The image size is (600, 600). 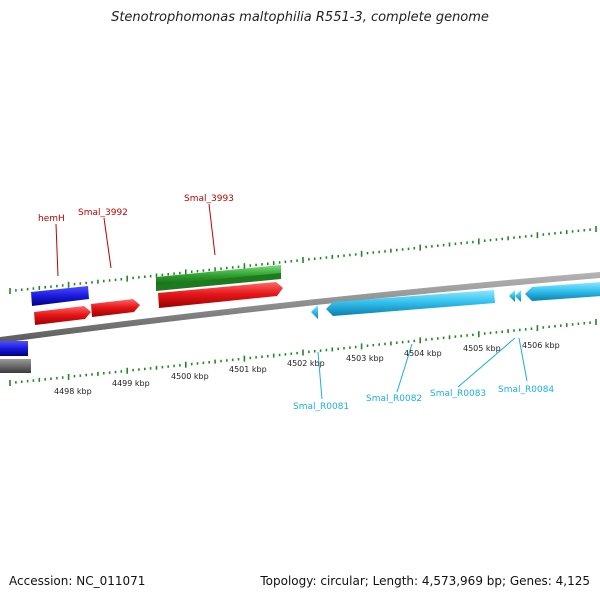 I want to click on gene-label-hemh: hemH, so click(x=51, y=219).